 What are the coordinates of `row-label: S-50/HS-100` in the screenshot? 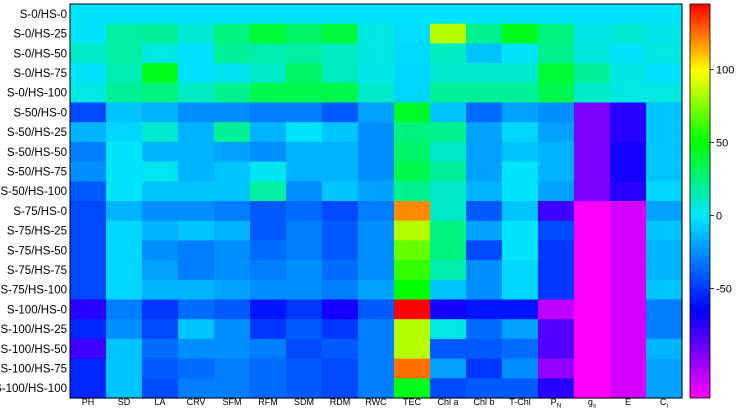 It's located at (34, 192).